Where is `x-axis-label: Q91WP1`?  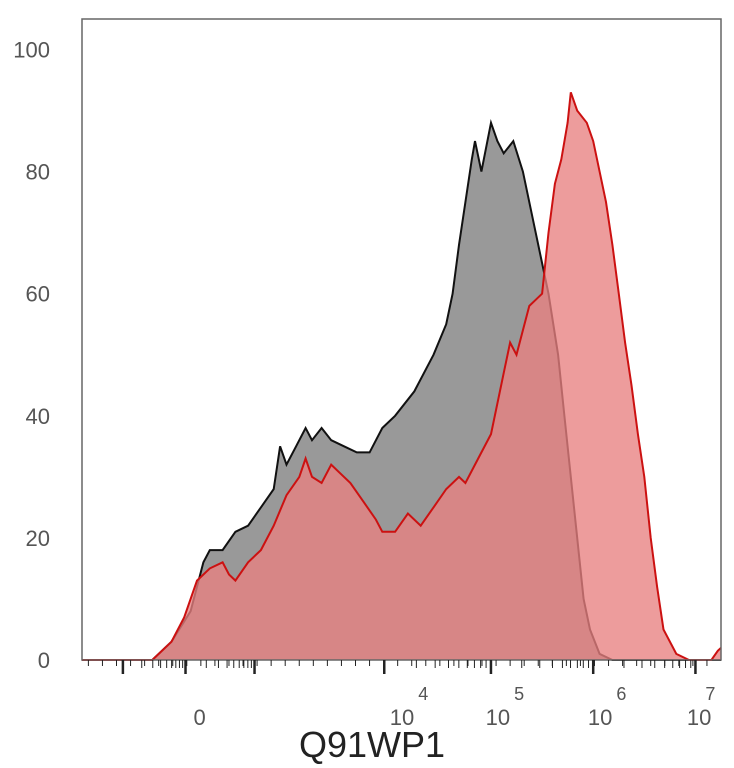 x-axis-label: Q91WP1 is located at coordinates (372, 744).